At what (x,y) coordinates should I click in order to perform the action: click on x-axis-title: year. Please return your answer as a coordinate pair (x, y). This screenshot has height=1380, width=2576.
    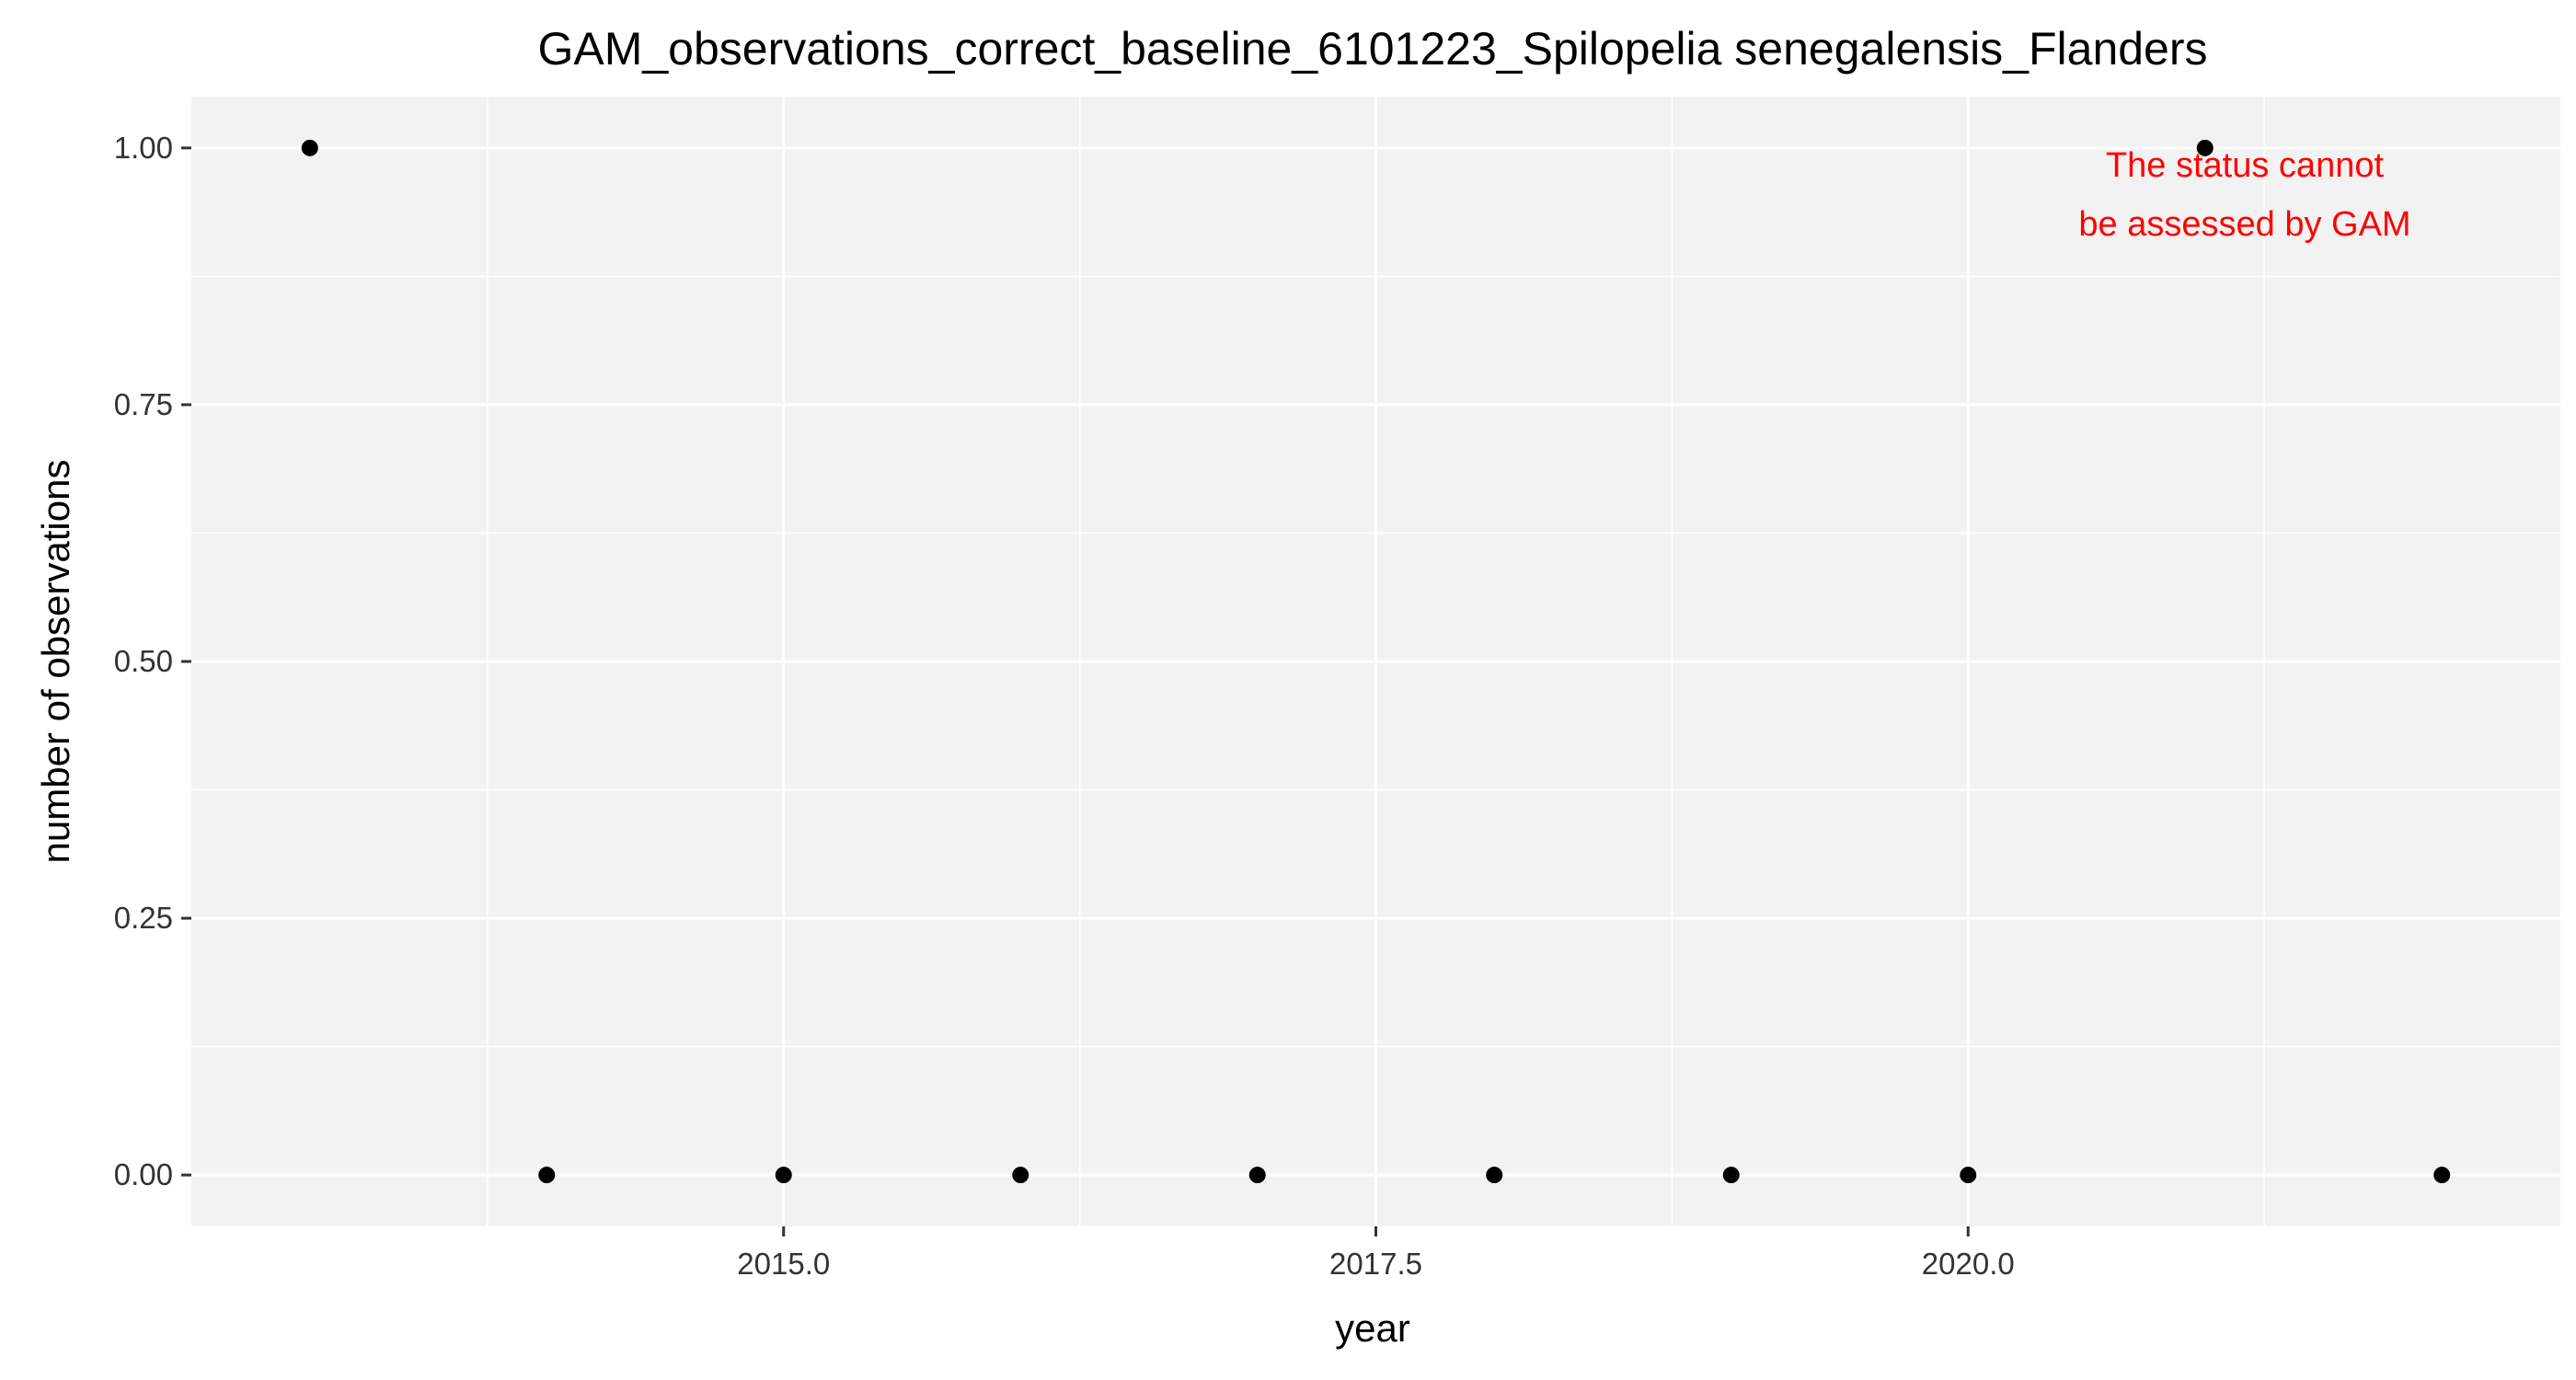
    Looking at the image, I should click on (1372, 1328).